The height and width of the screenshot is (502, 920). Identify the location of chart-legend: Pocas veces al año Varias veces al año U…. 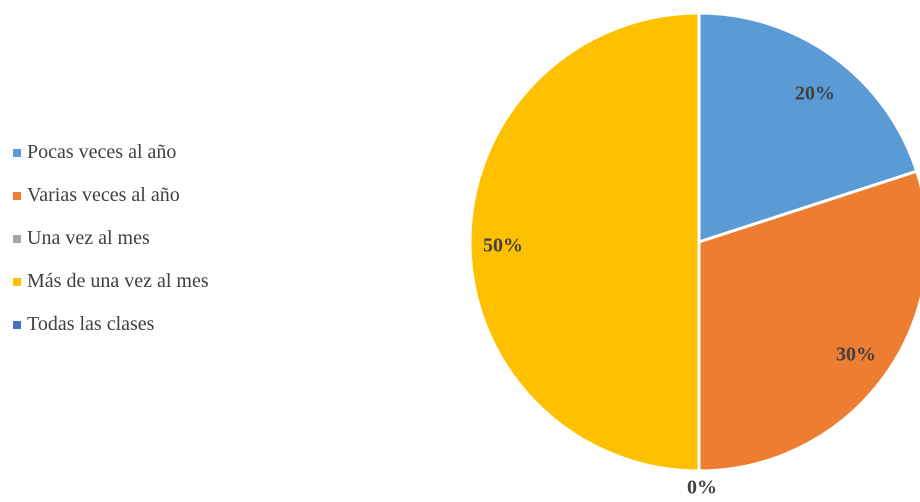
(111, 245).